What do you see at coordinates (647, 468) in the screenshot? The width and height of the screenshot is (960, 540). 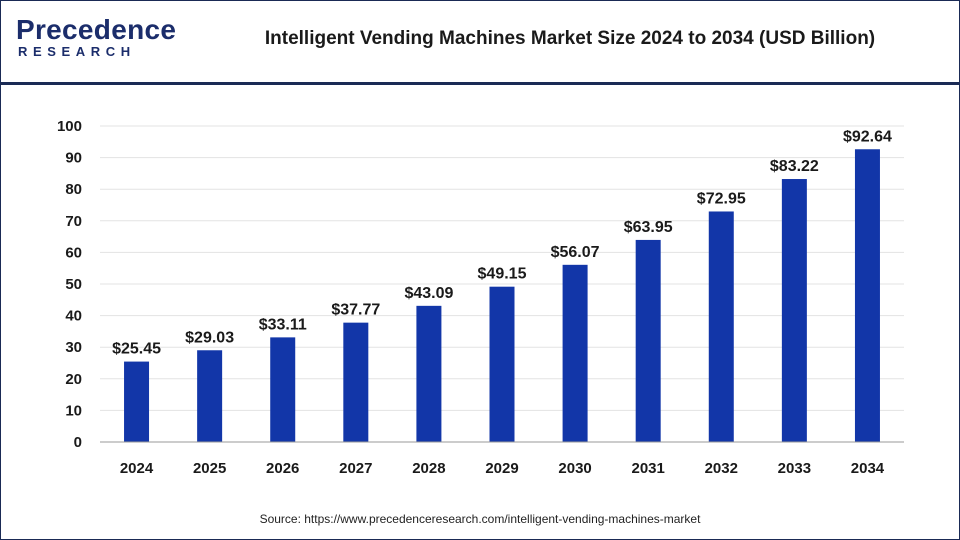 I see `x-tick-label: 2031` at bounding box center [647, 468].